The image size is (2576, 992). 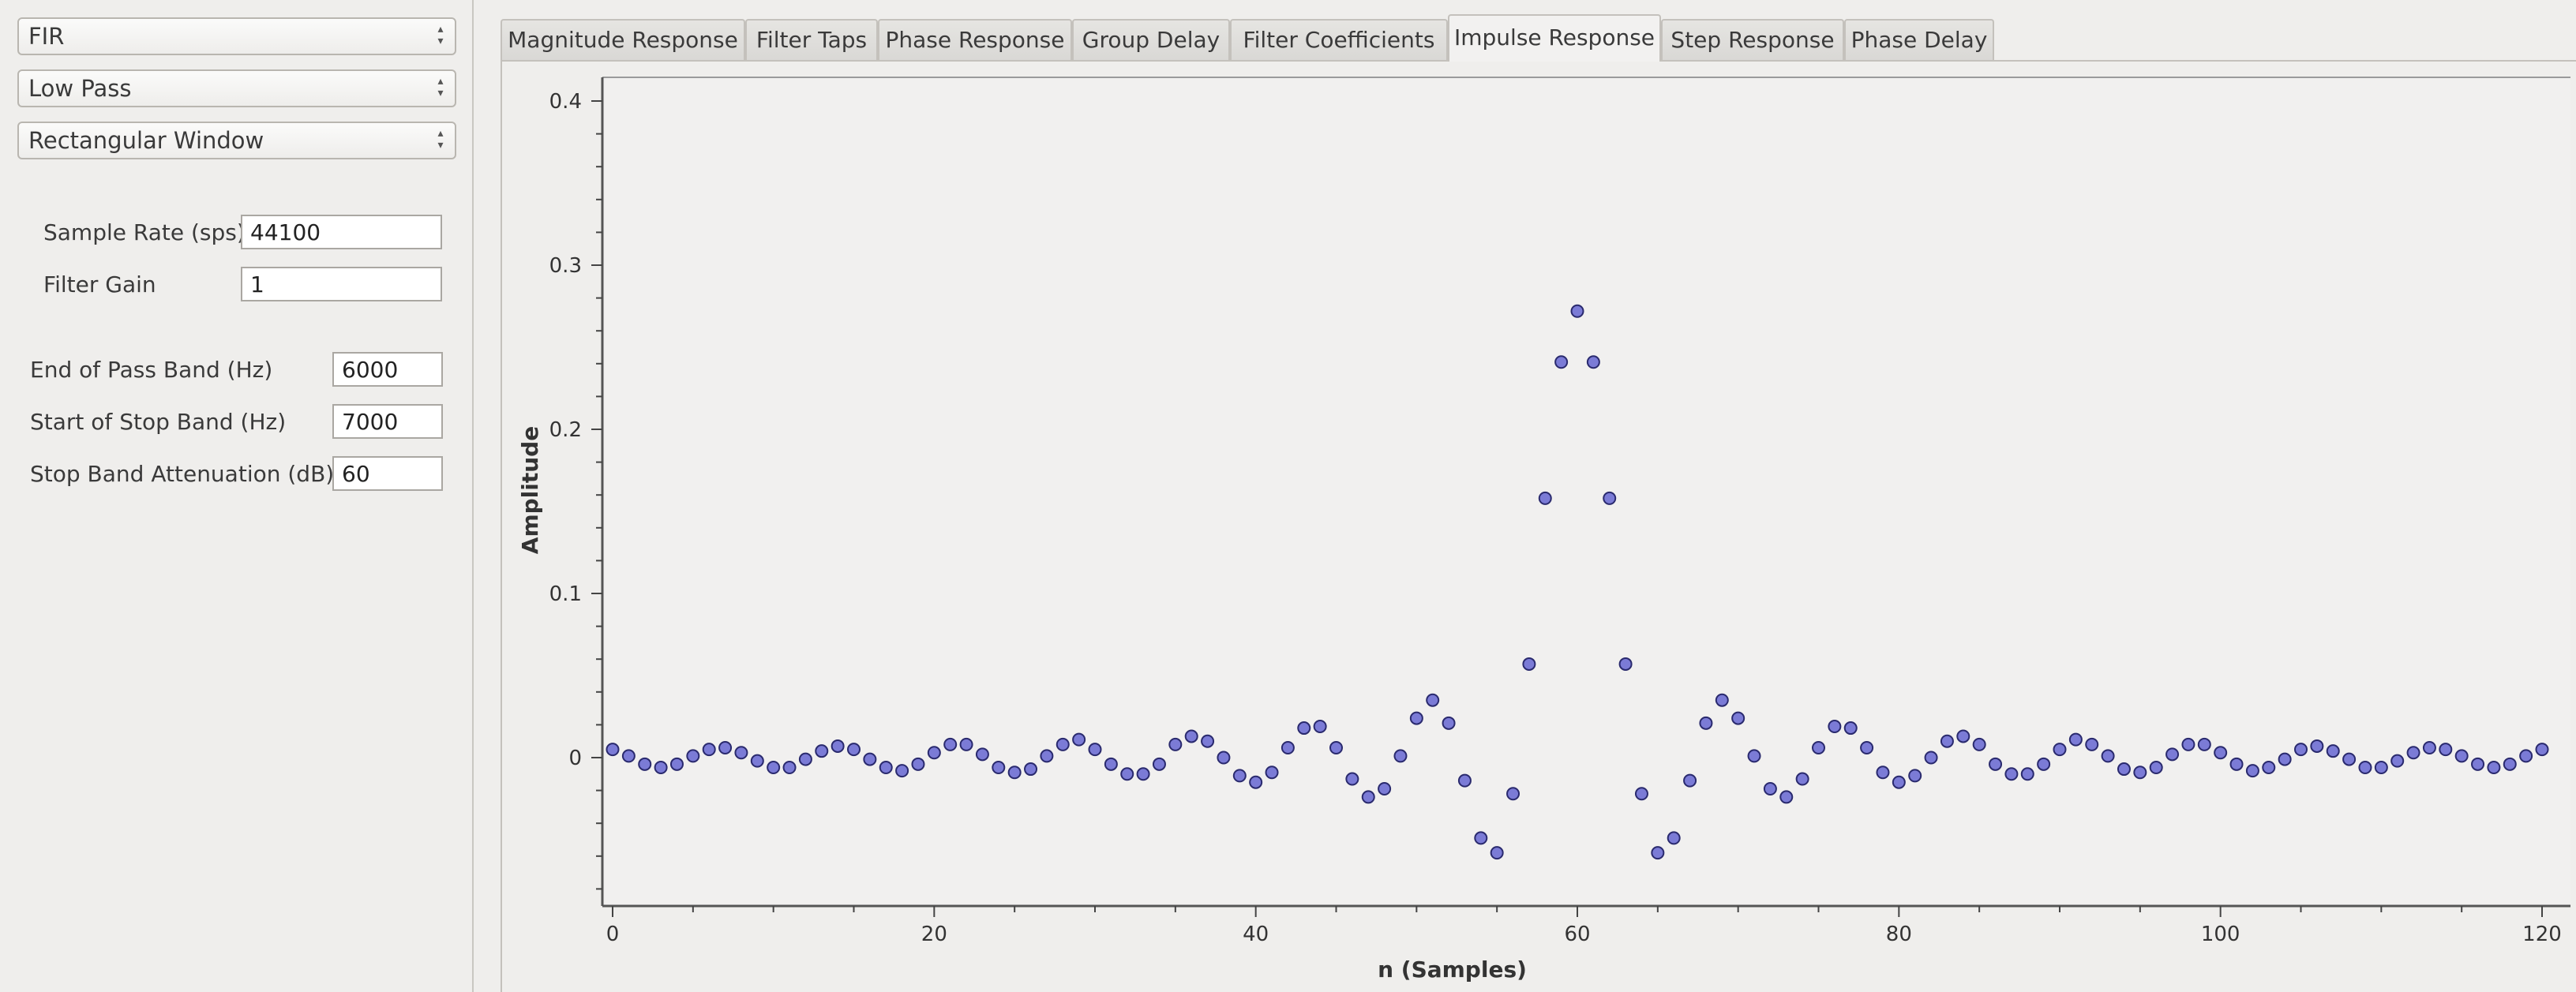 I want to click on select-arrows-icon: ▴ ▾, so click(x=440, y=35).